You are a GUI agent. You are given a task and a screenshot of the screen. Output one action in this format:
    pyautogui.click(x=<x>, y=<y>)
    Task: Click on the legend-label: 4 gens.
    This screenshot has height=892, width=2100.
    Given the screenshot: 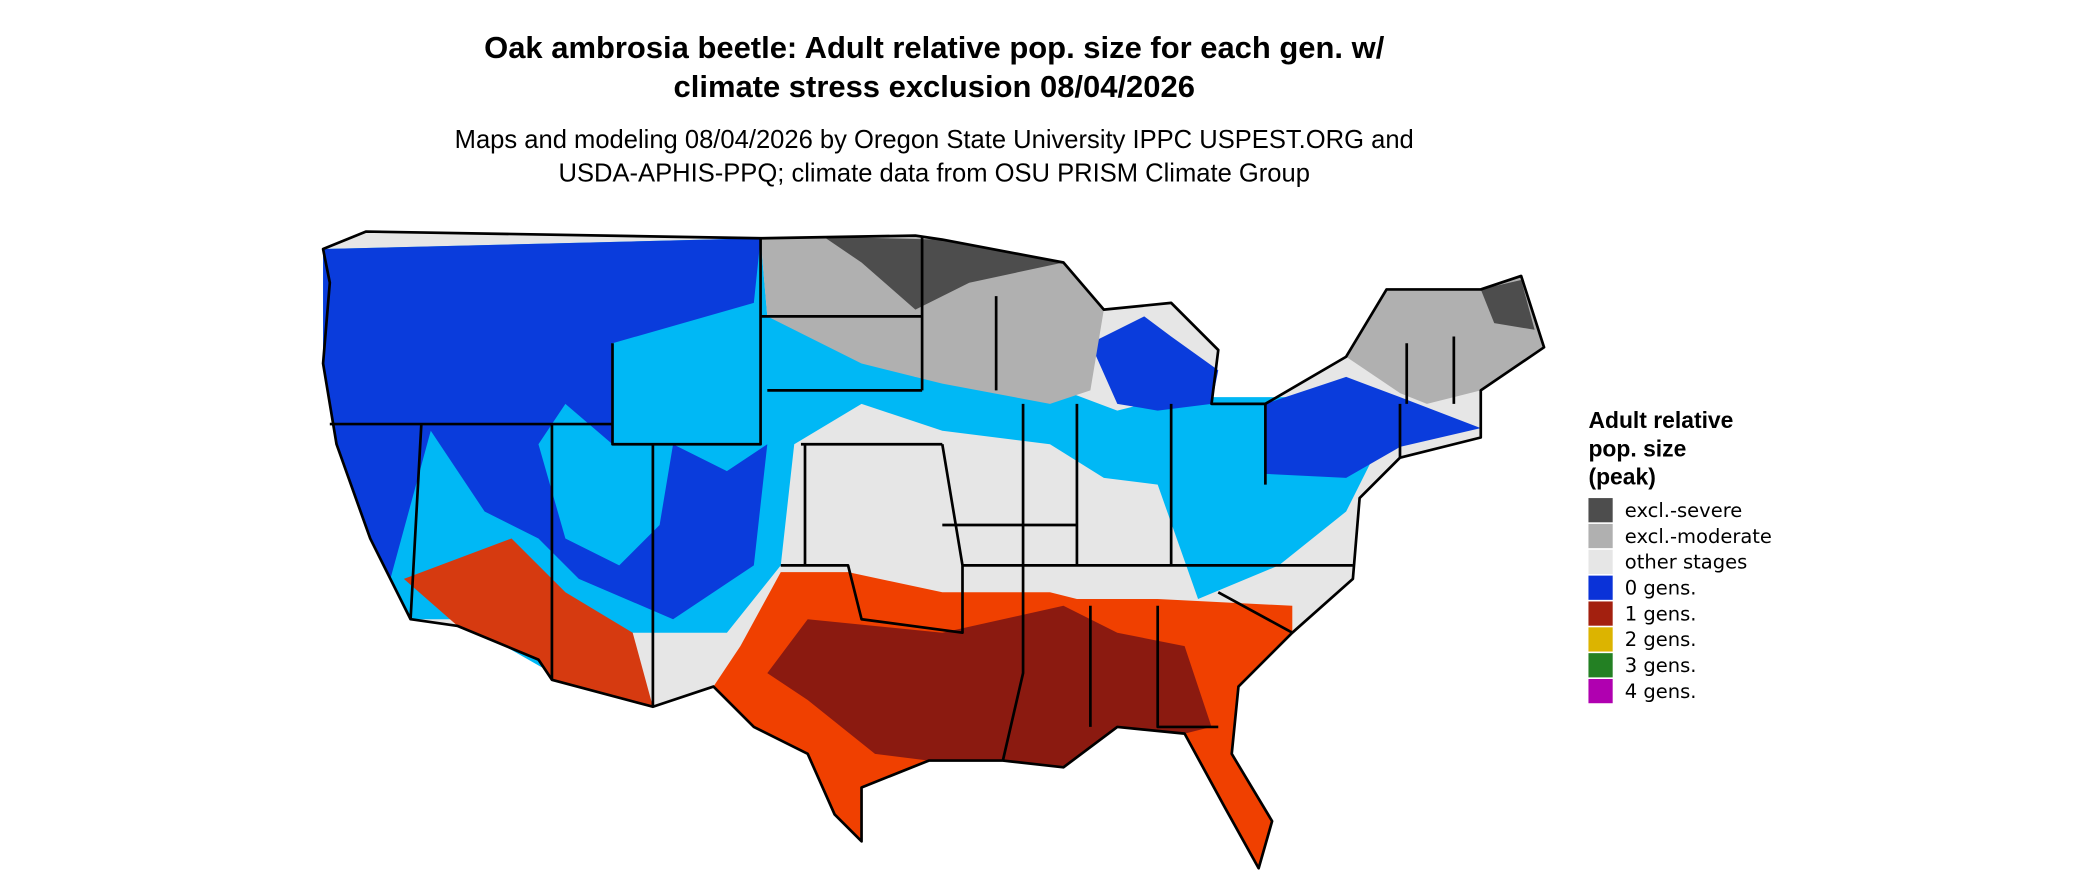 What is the action you would take?
    pyautogui.click(x=1661, y=691)
    